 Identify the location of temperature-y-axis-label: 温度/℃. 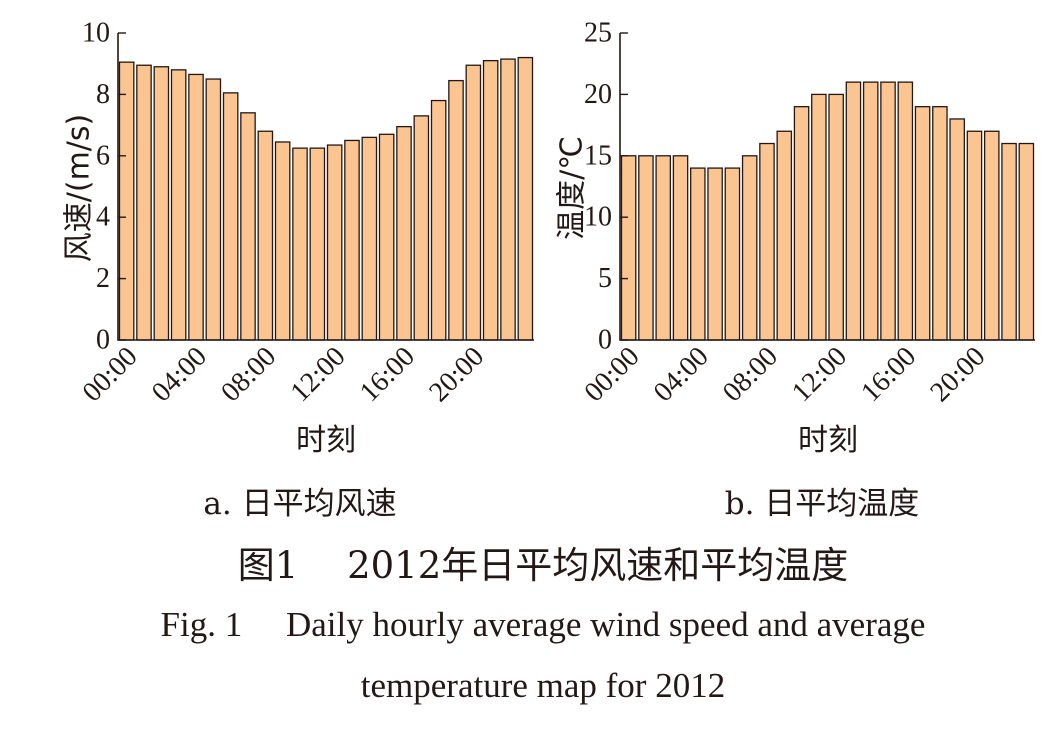
(572, 188).